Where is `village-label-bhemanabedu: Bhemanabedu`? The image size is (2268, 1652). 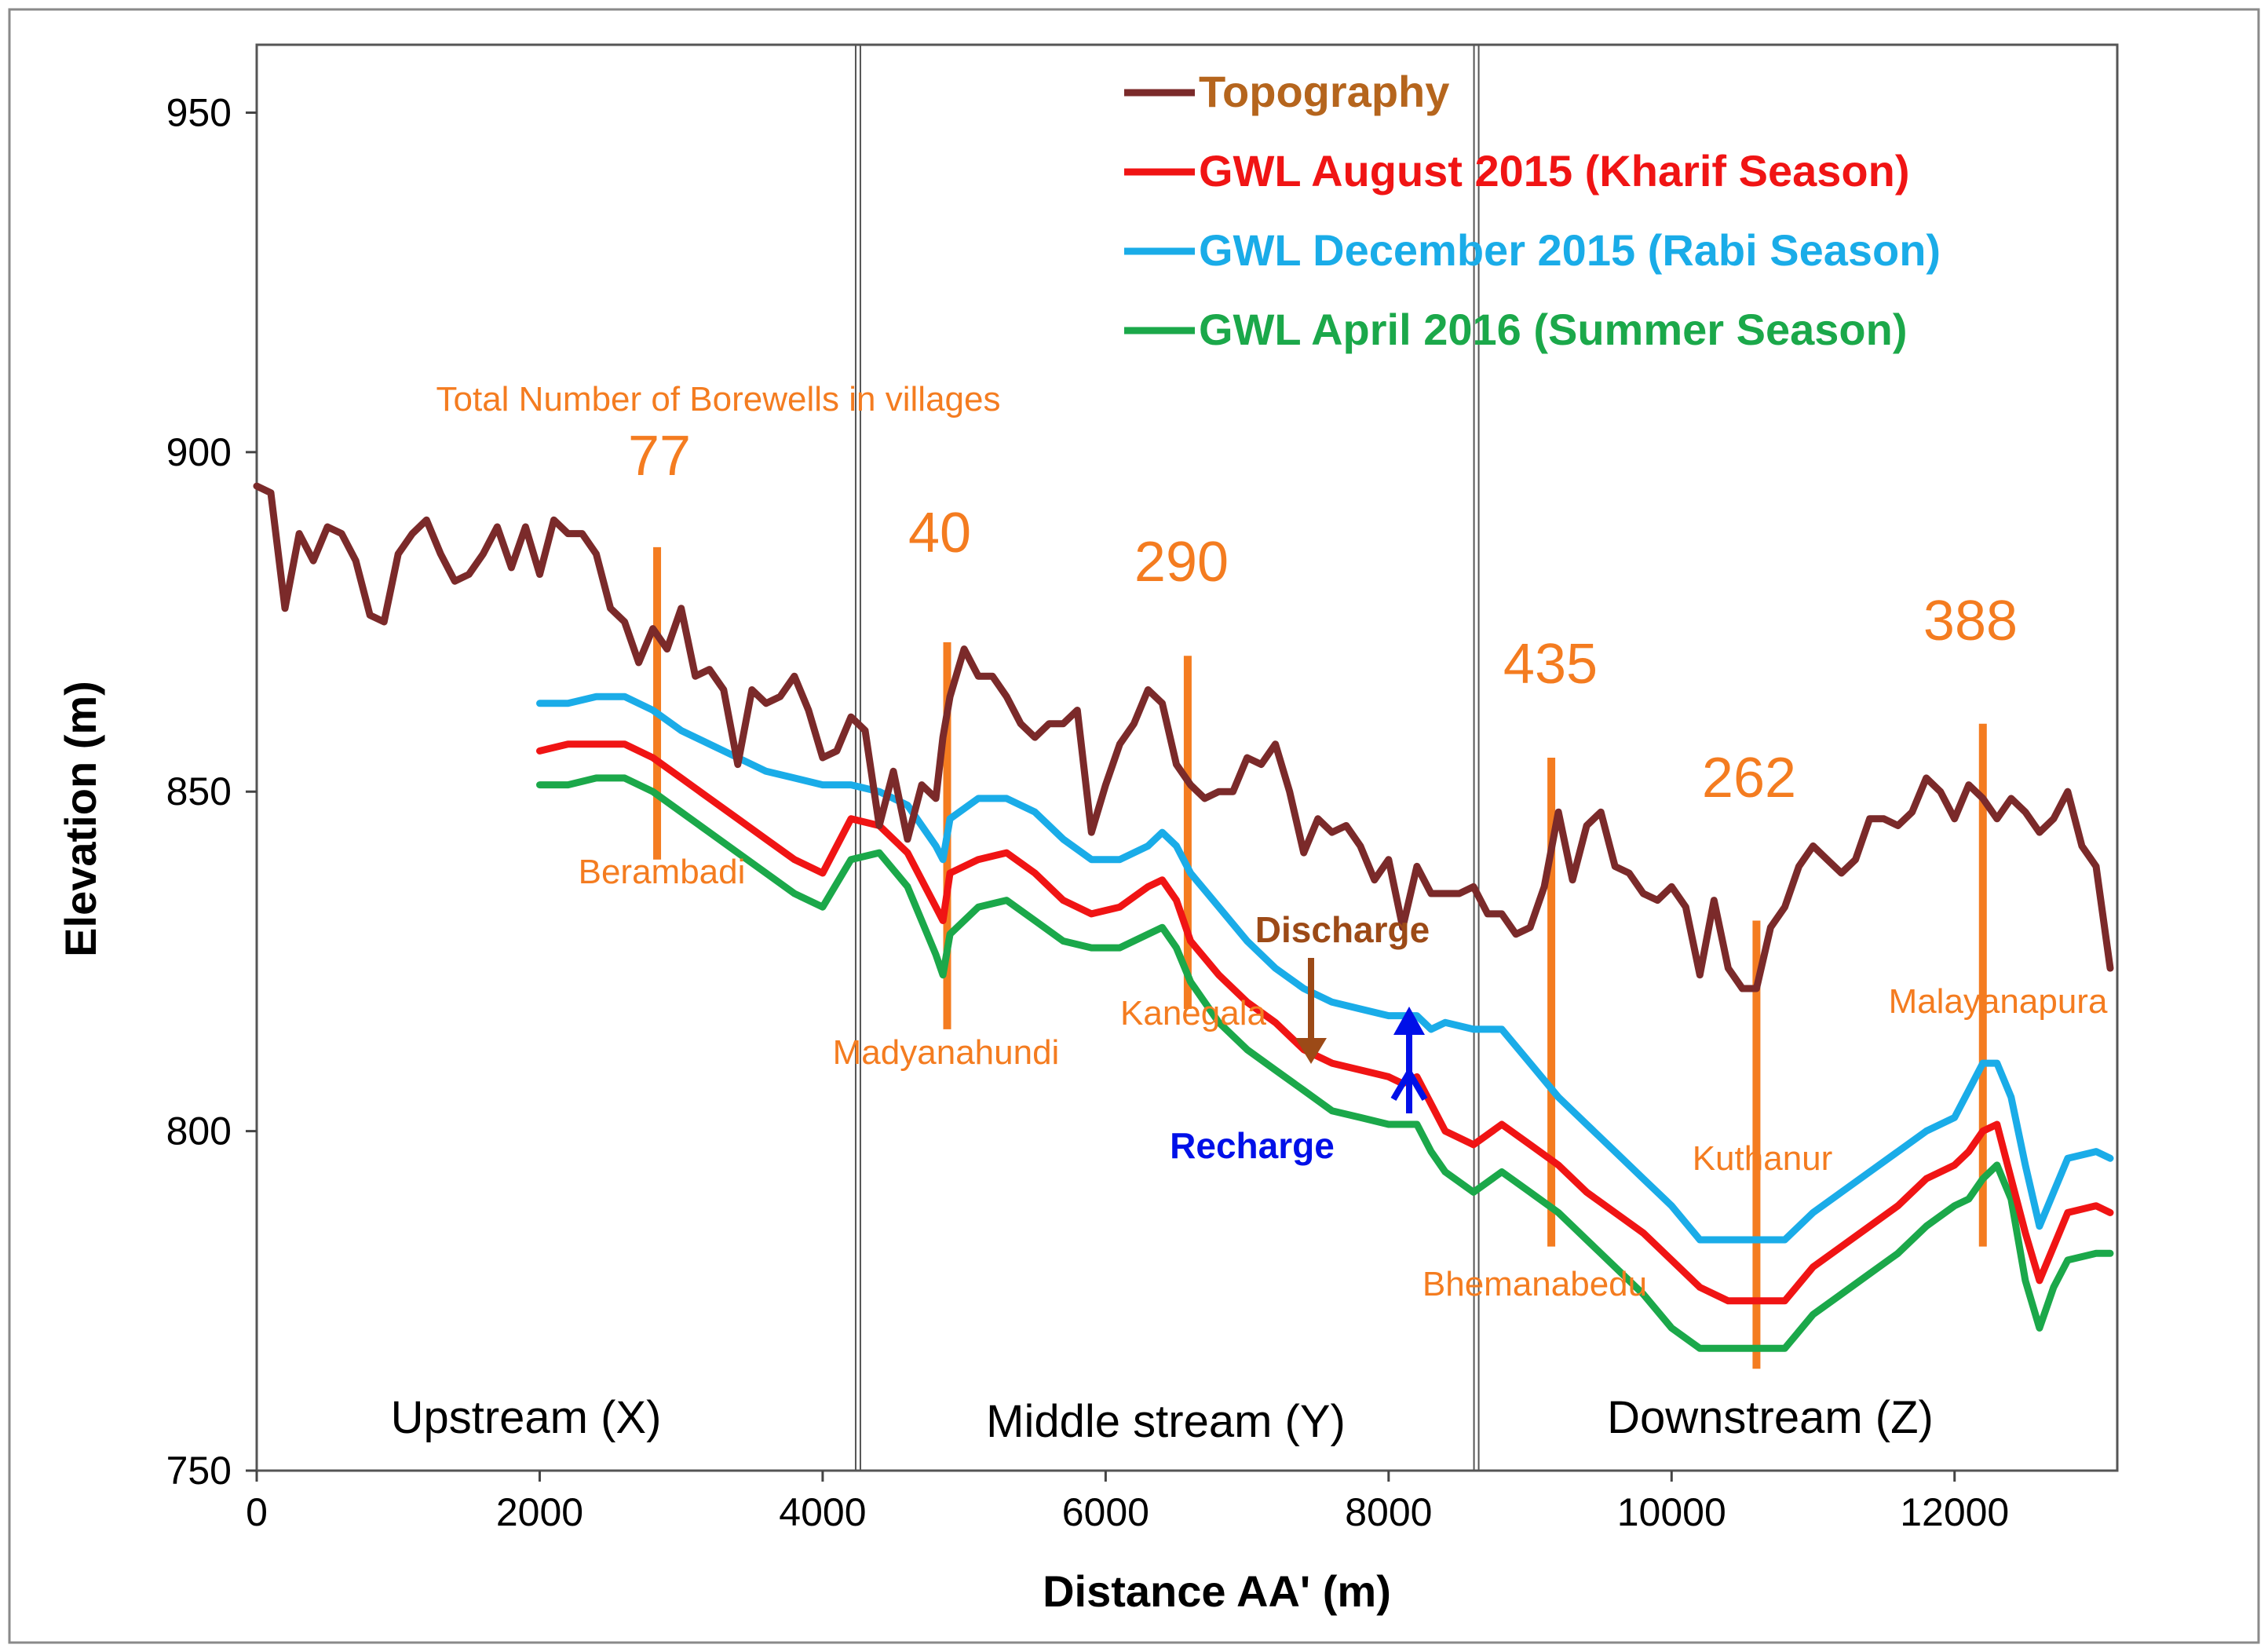
village-label-bhemanabedu: Bhemanabedu is located at coordinates (1535, 1284).